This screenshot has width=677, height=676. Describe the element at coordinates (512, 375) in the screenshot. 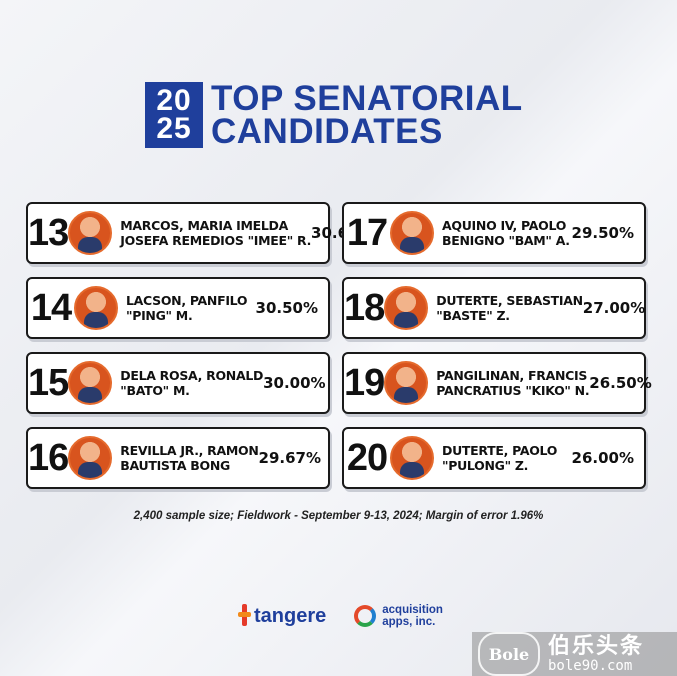

I see `name-line-1: PANGILINAN, FRANCIS` at that location.